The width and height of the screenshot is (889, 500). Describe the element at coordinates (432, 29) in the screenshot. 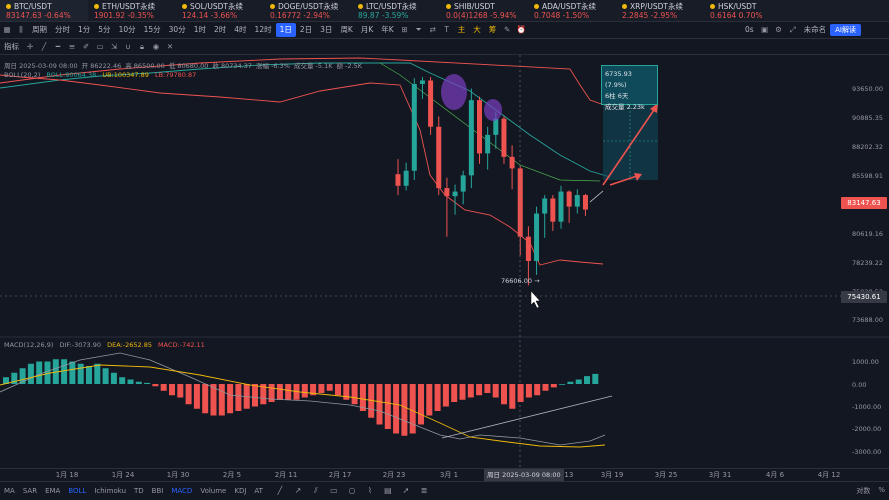

I see `compare-icon: ⇄` at that location.